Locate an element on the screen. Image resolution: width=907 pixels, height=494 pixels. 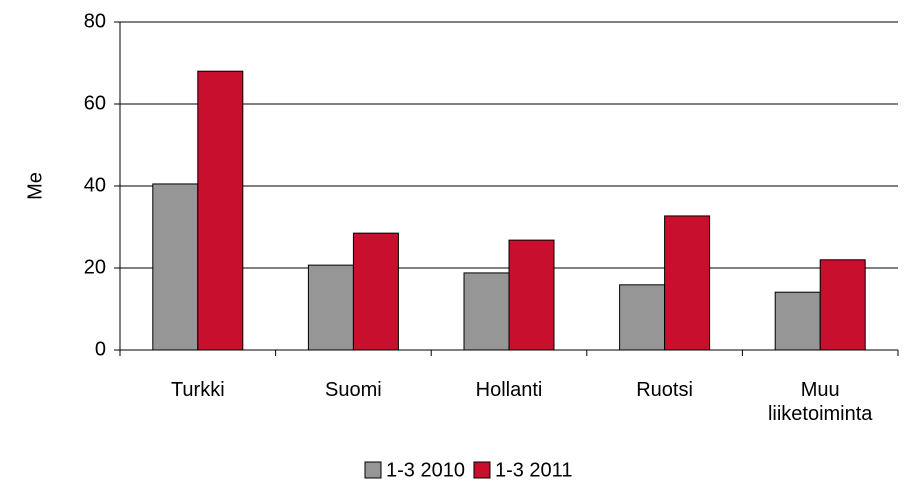
legend-label: 1-3 2010 is located at coordinates (425, 470).